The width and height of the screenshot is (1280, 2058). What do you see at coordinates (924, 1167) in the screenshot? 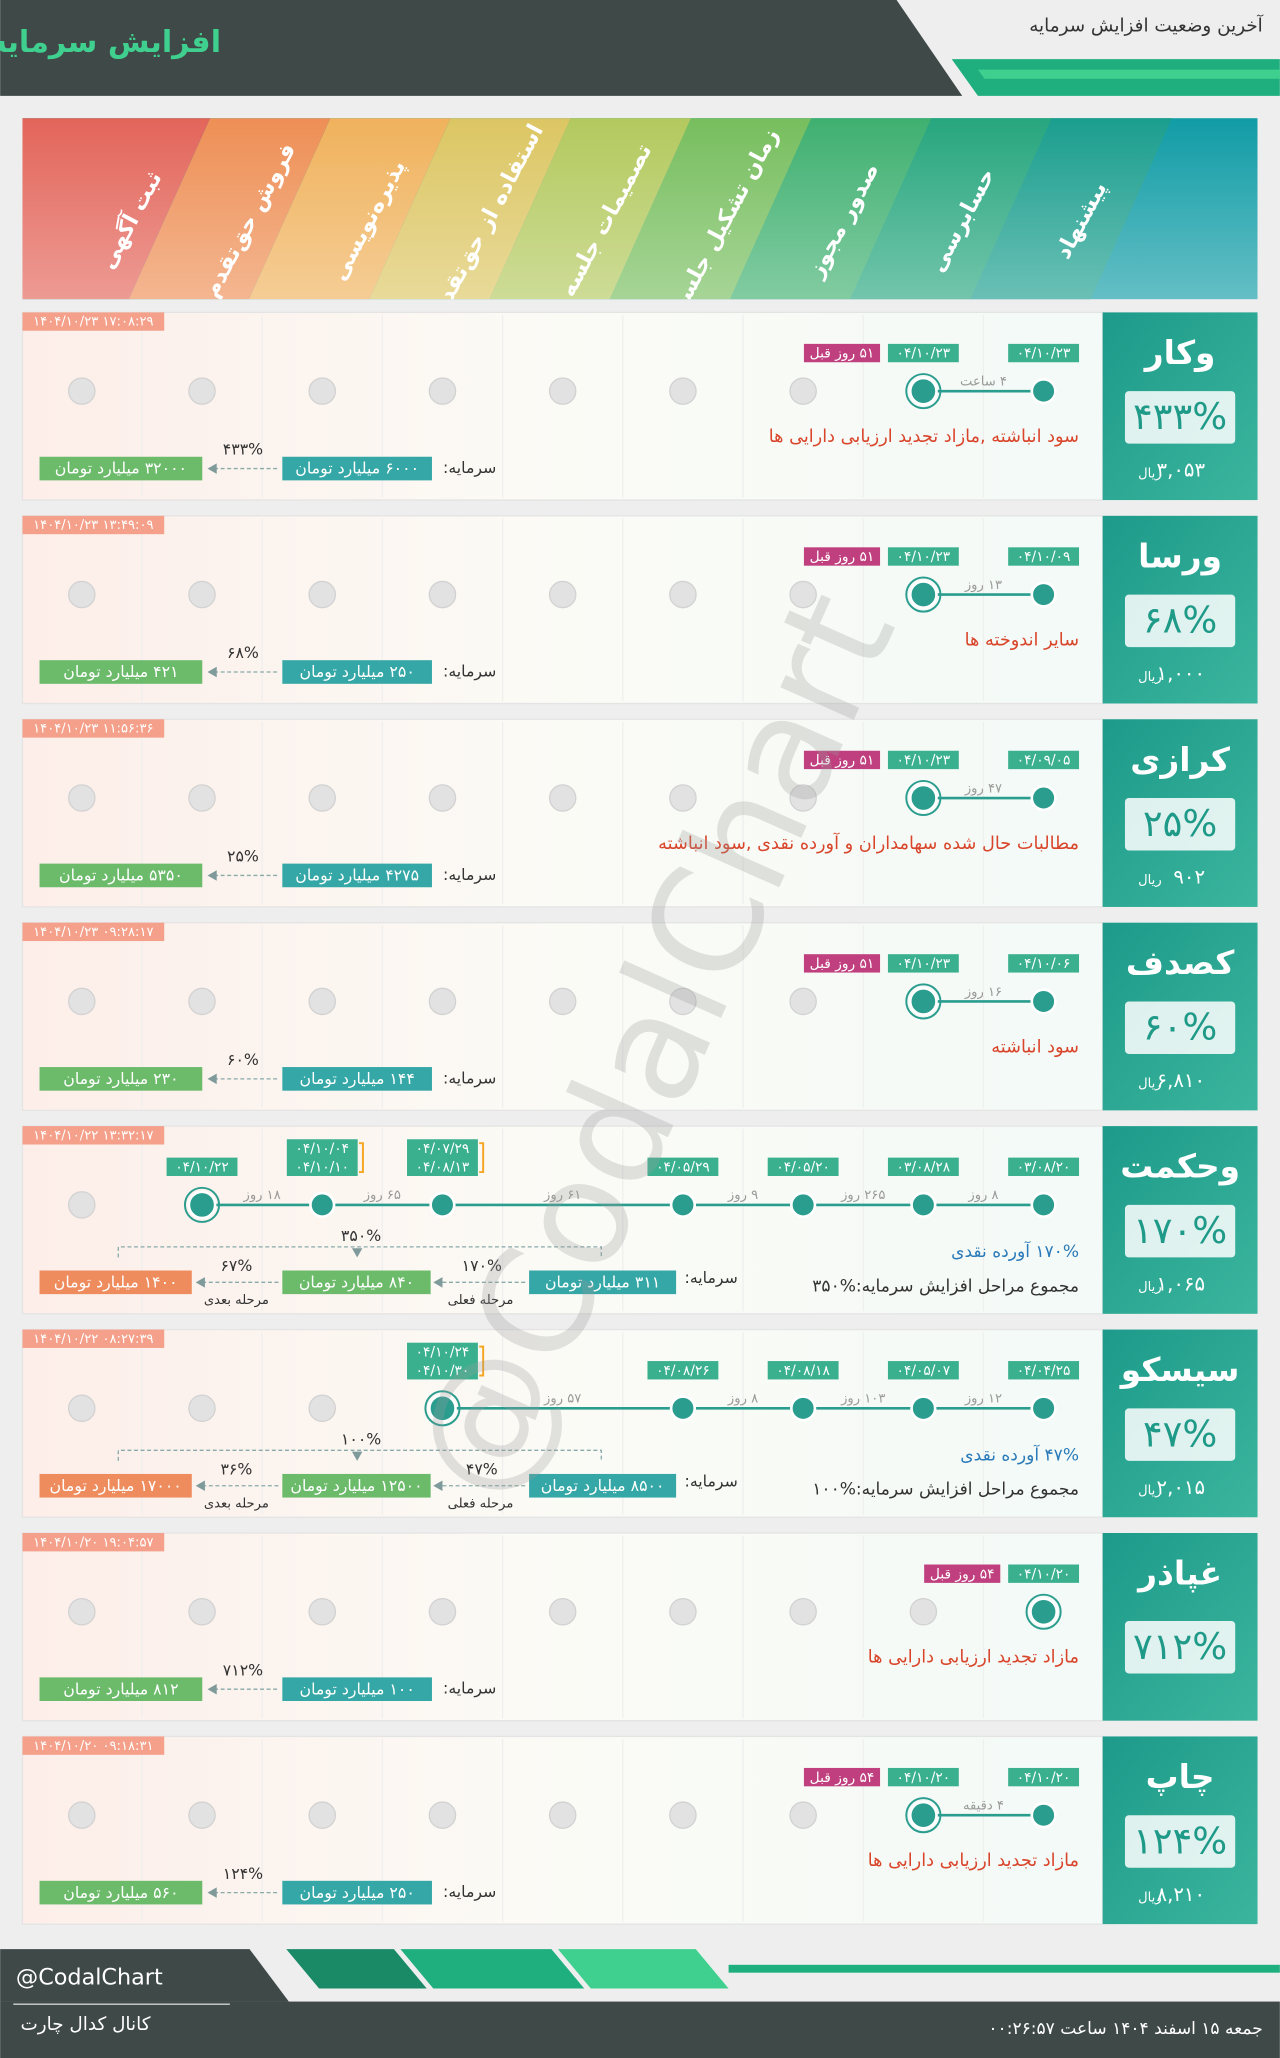
I see `date: ۰۳/۰۸/۲۸` at bounding box center [924, 1167].